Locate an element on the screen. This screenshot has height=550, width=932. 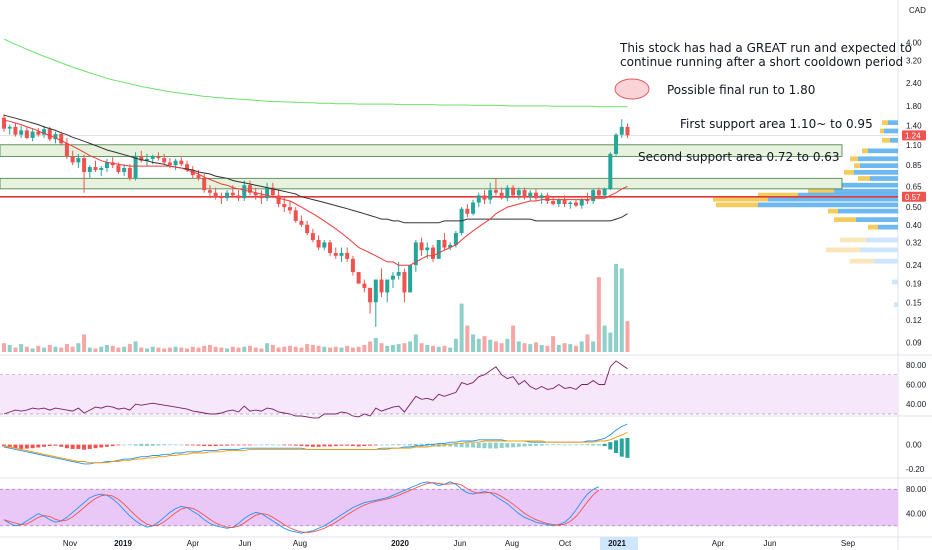
stoch-k-line is located at coordinates (301, 507).